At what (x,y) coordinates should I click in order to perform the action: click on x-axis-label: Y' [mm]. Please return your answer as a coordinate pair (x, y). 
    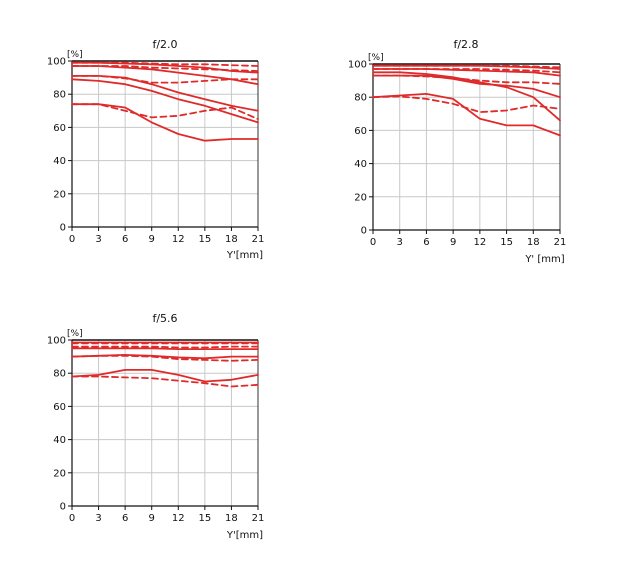
    Looking at the image, I should click on (544, 259).